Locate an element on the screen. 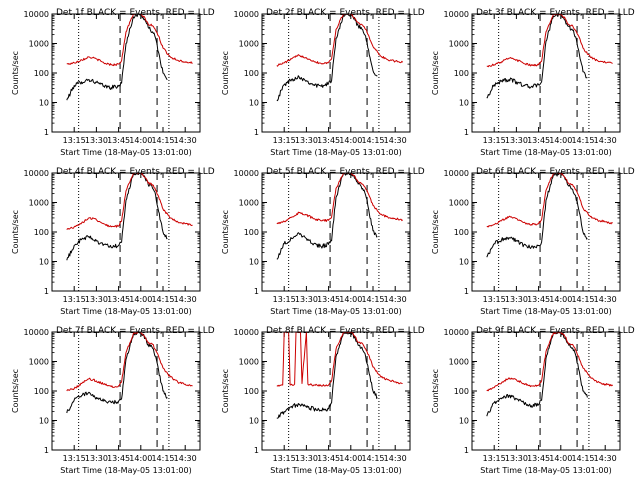 This screenshot has height=480, width=640. panel-title: Det 1f BLACK = Events, RED = LLD is located at coordinates (135, 13).